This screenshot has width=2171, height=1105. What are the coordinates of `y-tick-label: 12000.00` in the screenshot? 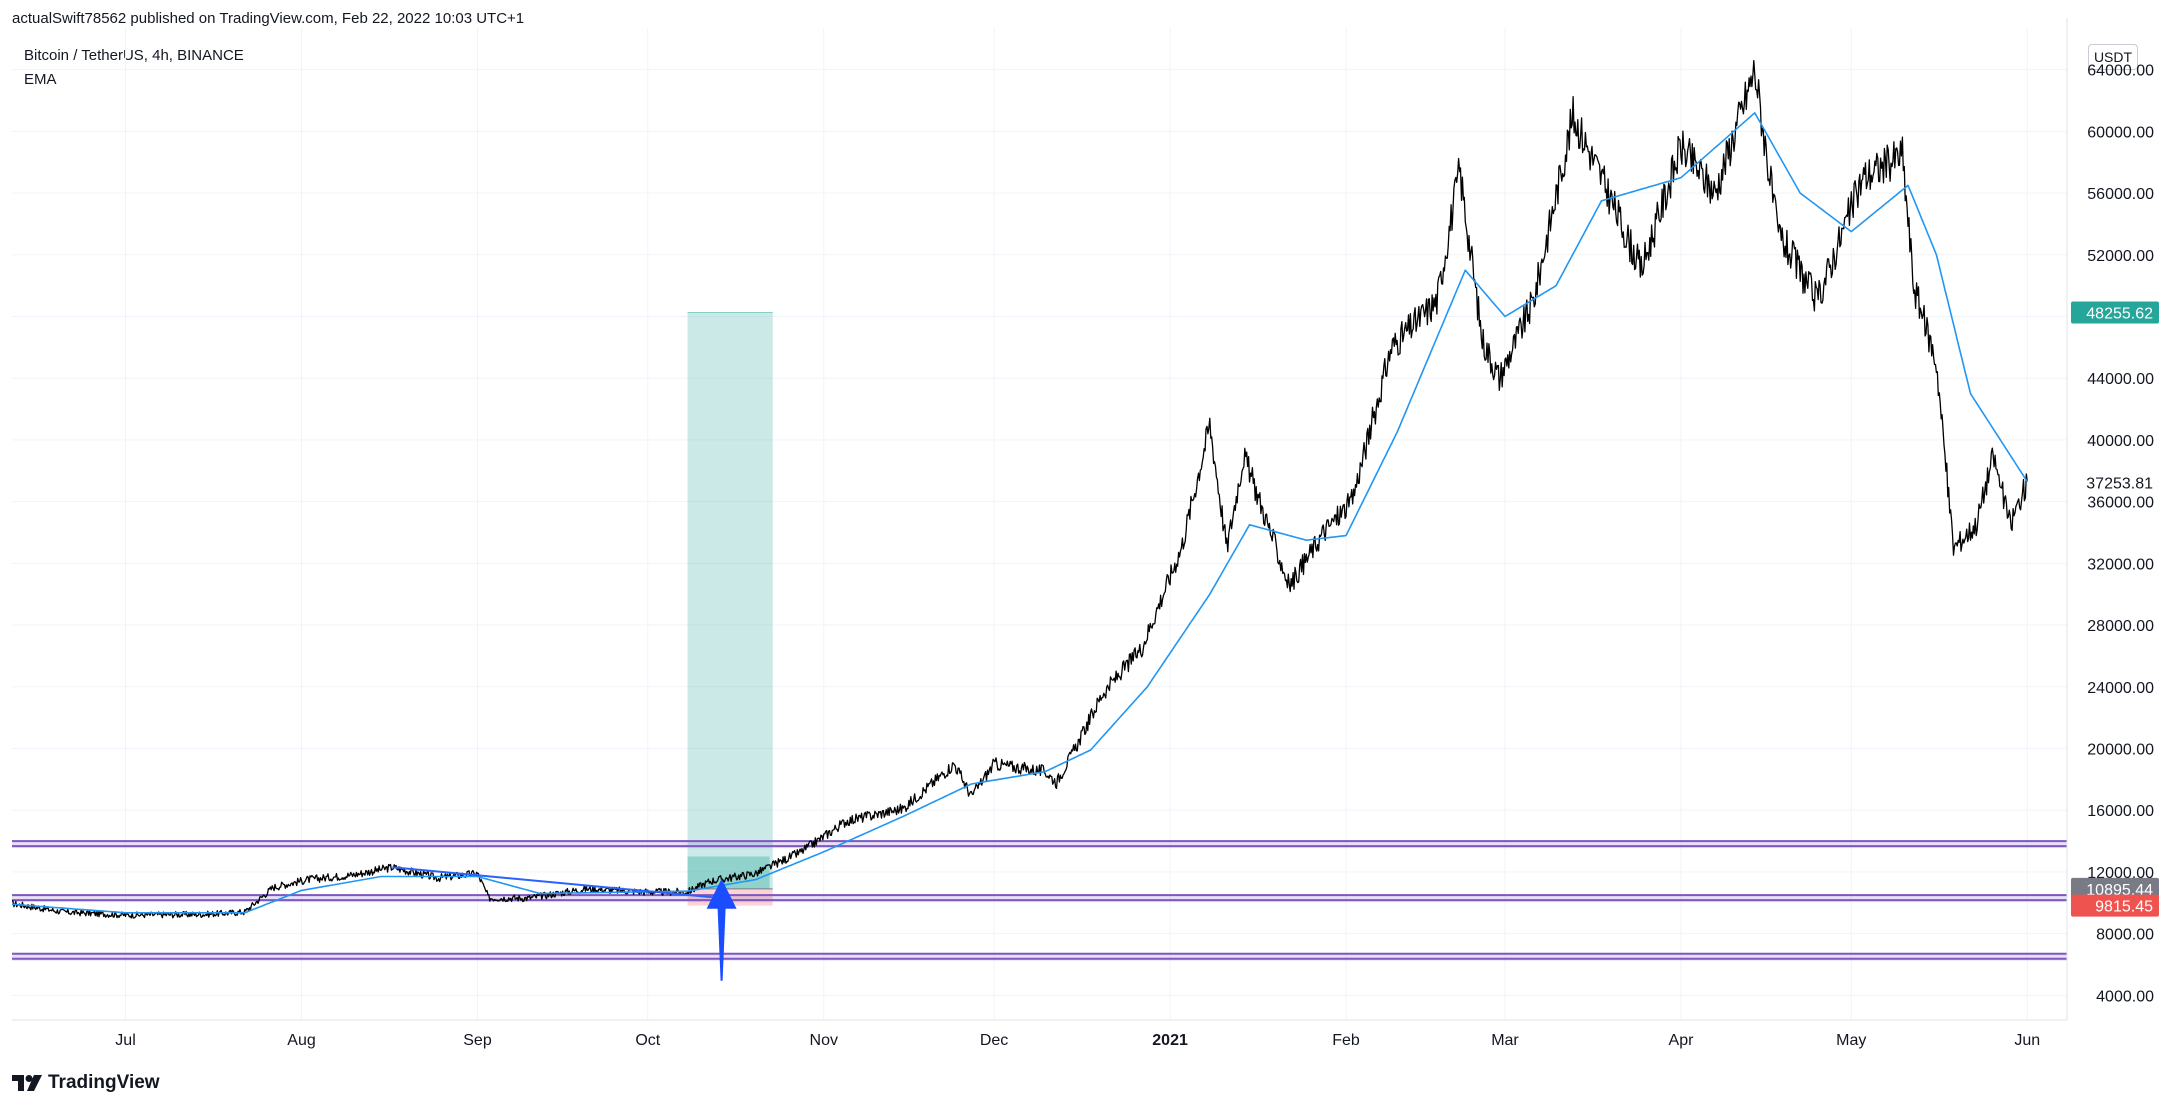 It's located at (2120, 873).